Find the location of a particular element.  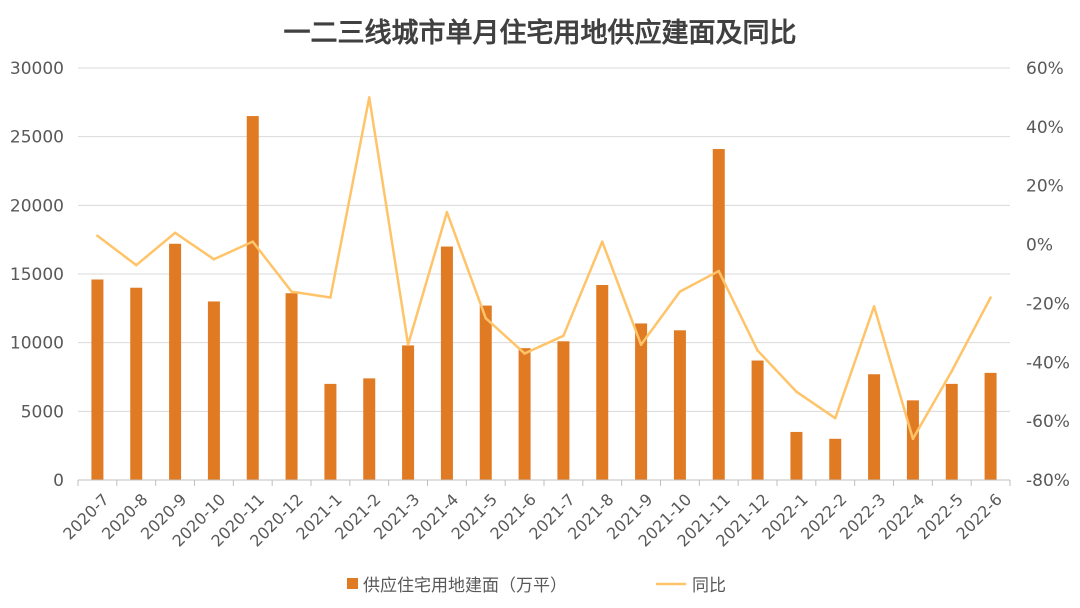

y-left-tick-label: 25000 is located at coordinates (37, 138).